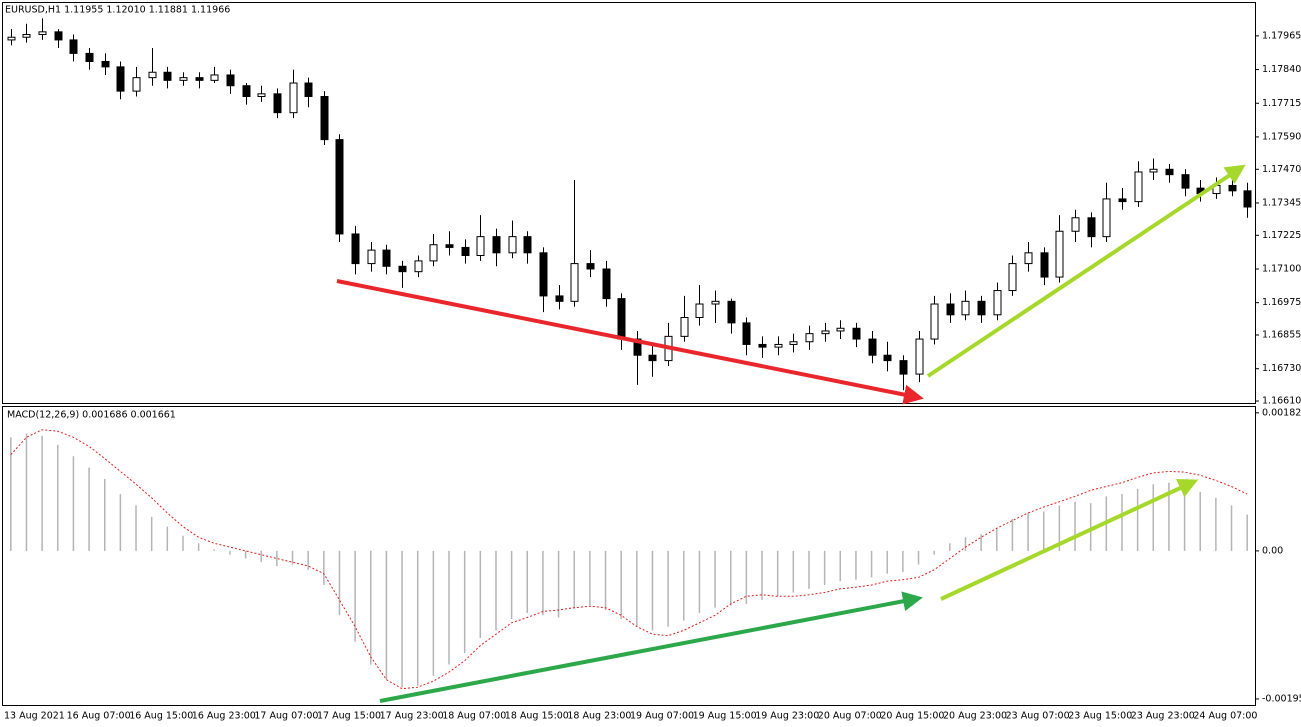 The height and width of the screenshot is (727, 1301). I want to click on x-tick-label: 23 Aug 15:00, so click(1100, 716).